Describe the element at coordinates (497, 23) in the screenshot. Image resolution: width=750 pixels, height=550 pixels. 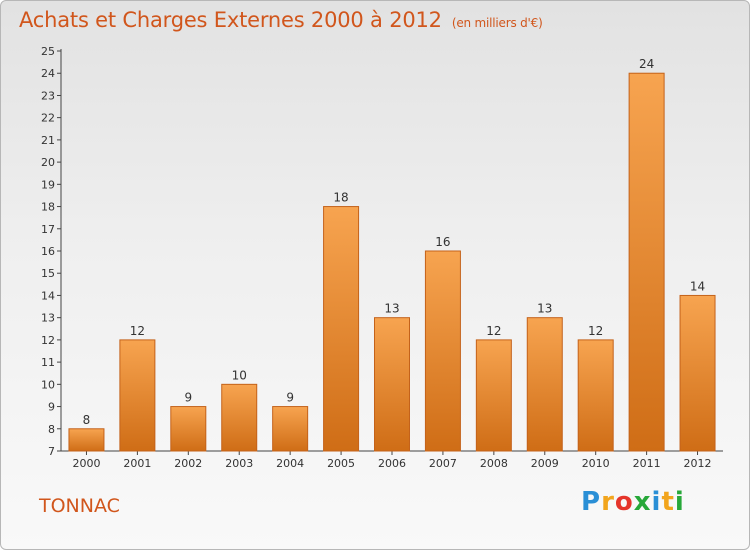
I see `chart-subtitle: (en milliers d'€)` at that location.